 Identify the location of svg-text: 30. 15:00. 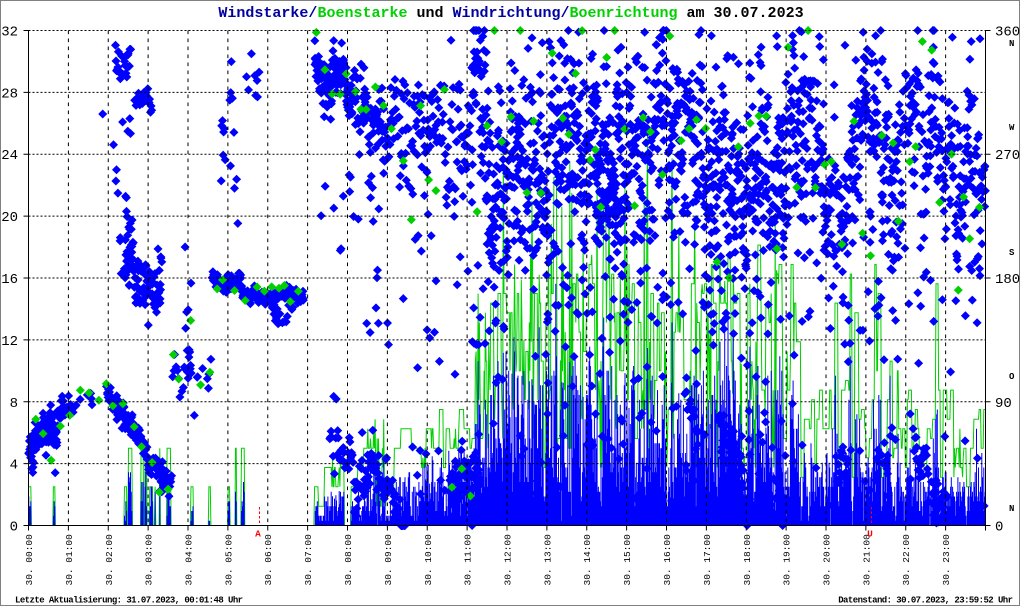
(627, 560).